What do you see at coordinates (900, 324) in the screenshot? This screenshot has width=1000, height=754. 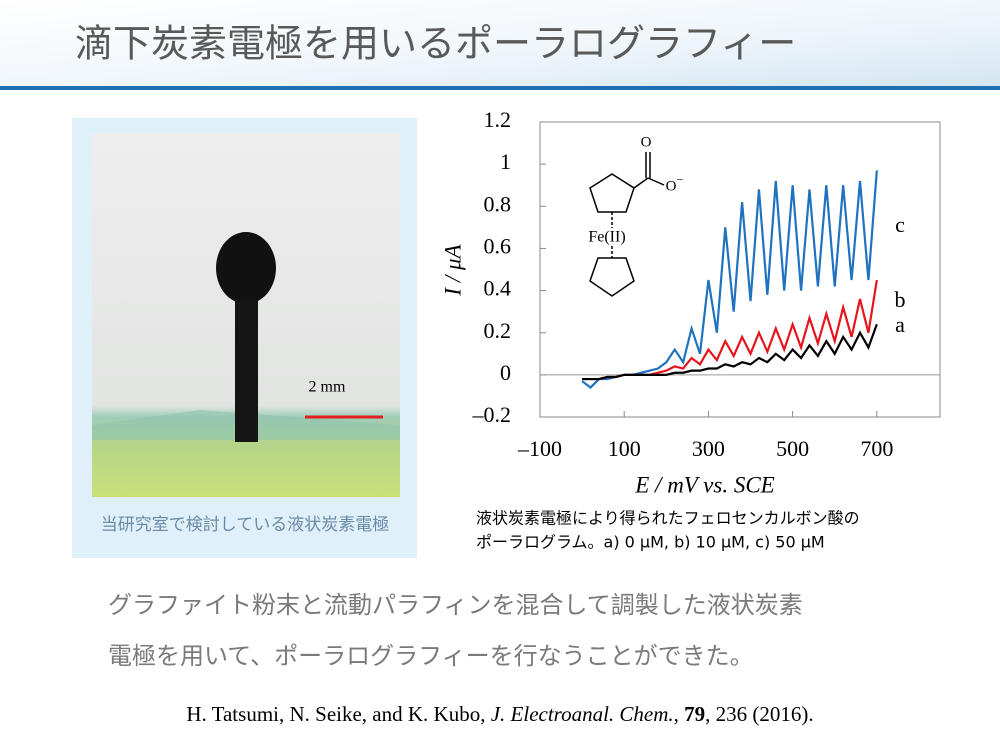 I see `series-label: a` at bounding box center [900, 324].